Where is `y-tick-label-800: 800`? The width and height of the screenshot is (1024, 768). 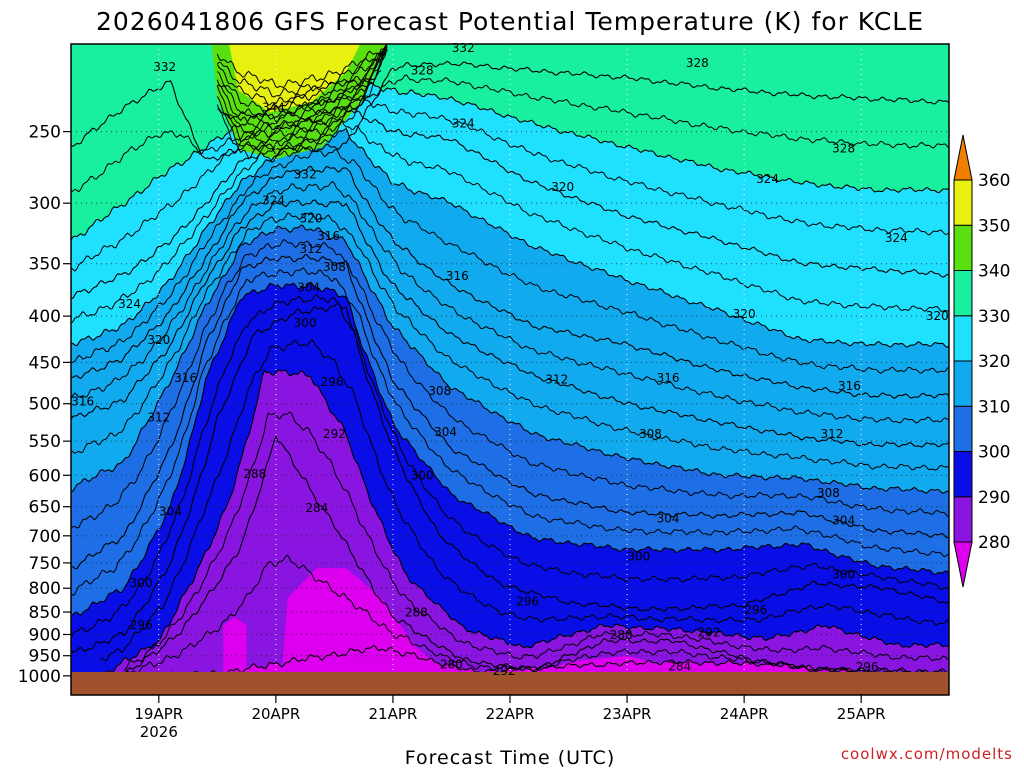
y-tick-label-800: 800 is located at coordinates (45, 589).